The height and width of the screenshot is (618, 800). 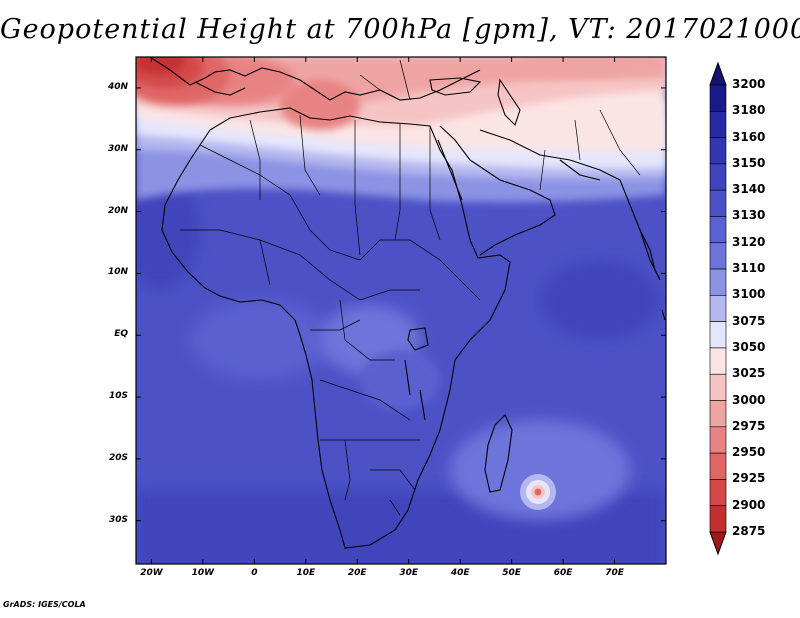 I want to click on colorbar-label: 3110, so click(x=749, y=268).